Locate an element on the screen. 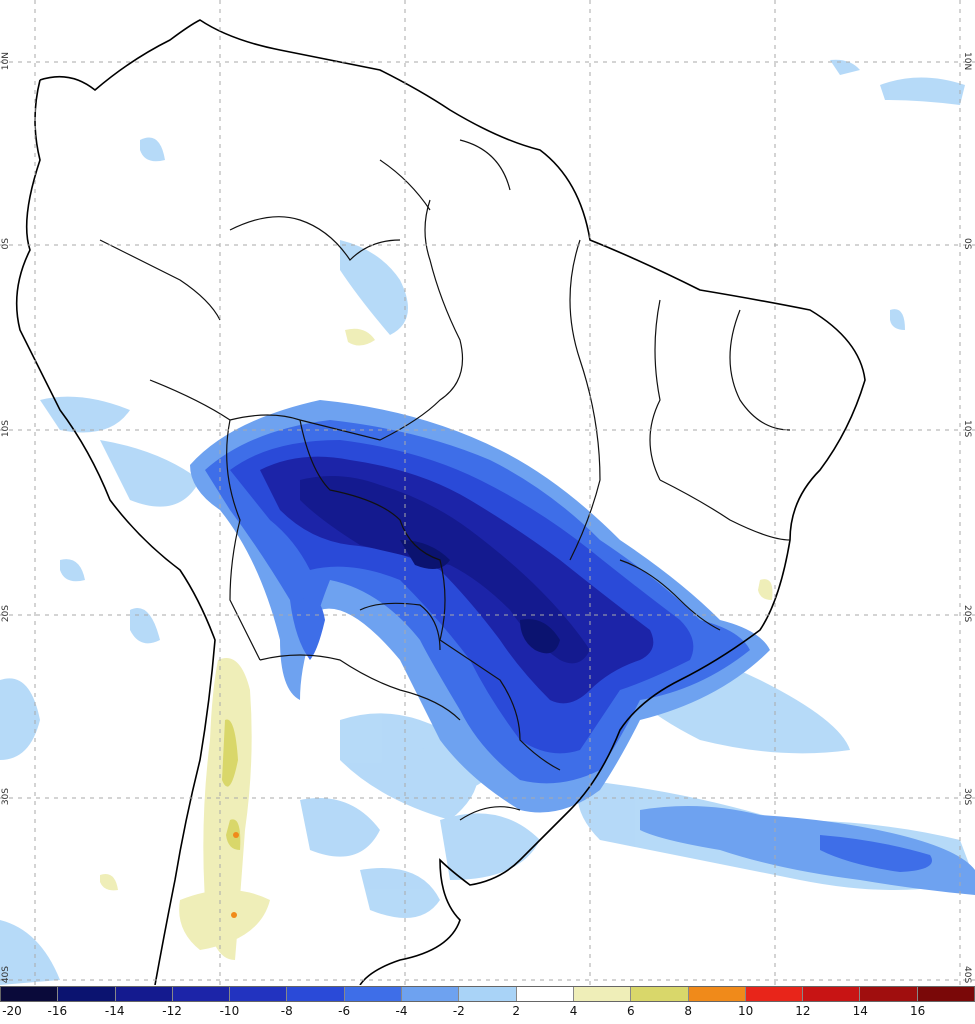  lat-label-right-30s: 30S is located at coordinates (967, 797).